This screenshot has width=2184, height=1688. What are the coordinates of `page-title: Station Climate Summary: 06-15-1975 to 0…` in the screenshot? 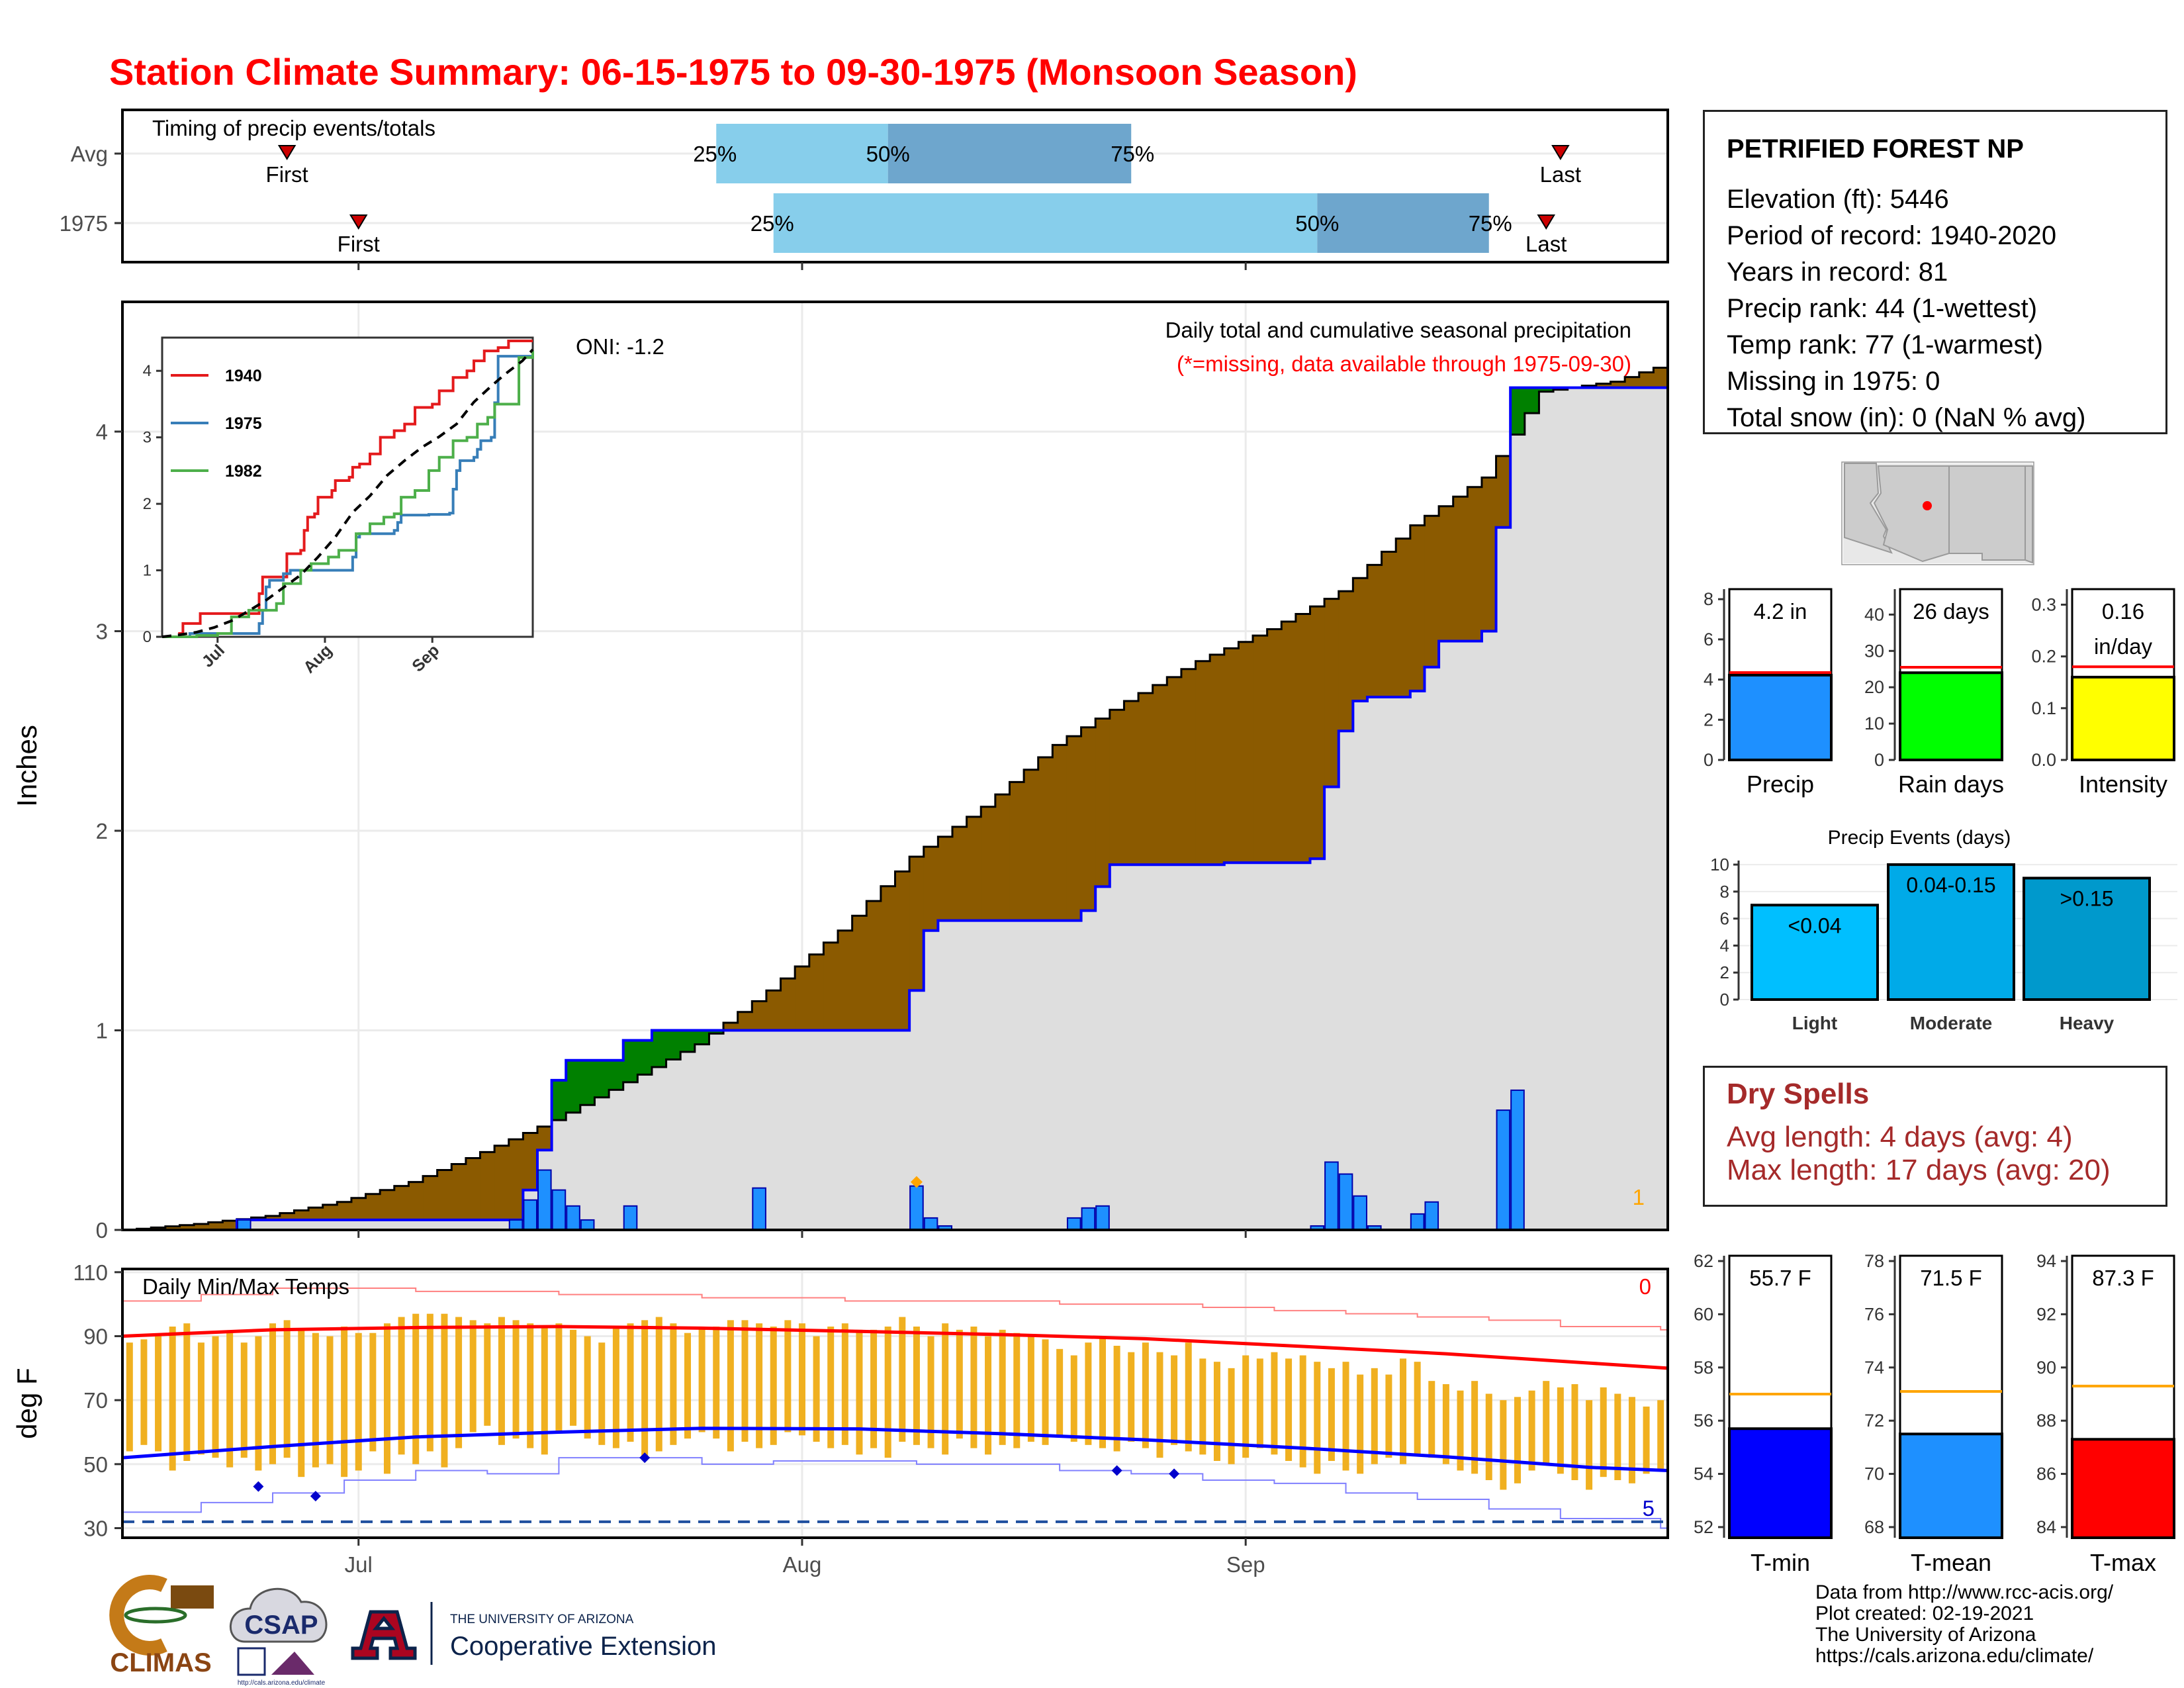 It's located at (733, 72).